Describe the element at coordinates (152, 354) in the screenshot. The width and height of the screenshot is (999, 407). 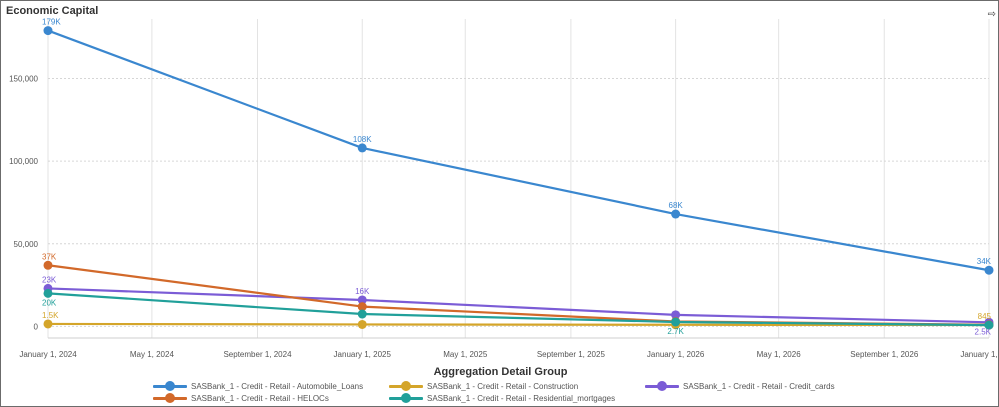
I see `x-tick-label: May 1, 2024` at that location.